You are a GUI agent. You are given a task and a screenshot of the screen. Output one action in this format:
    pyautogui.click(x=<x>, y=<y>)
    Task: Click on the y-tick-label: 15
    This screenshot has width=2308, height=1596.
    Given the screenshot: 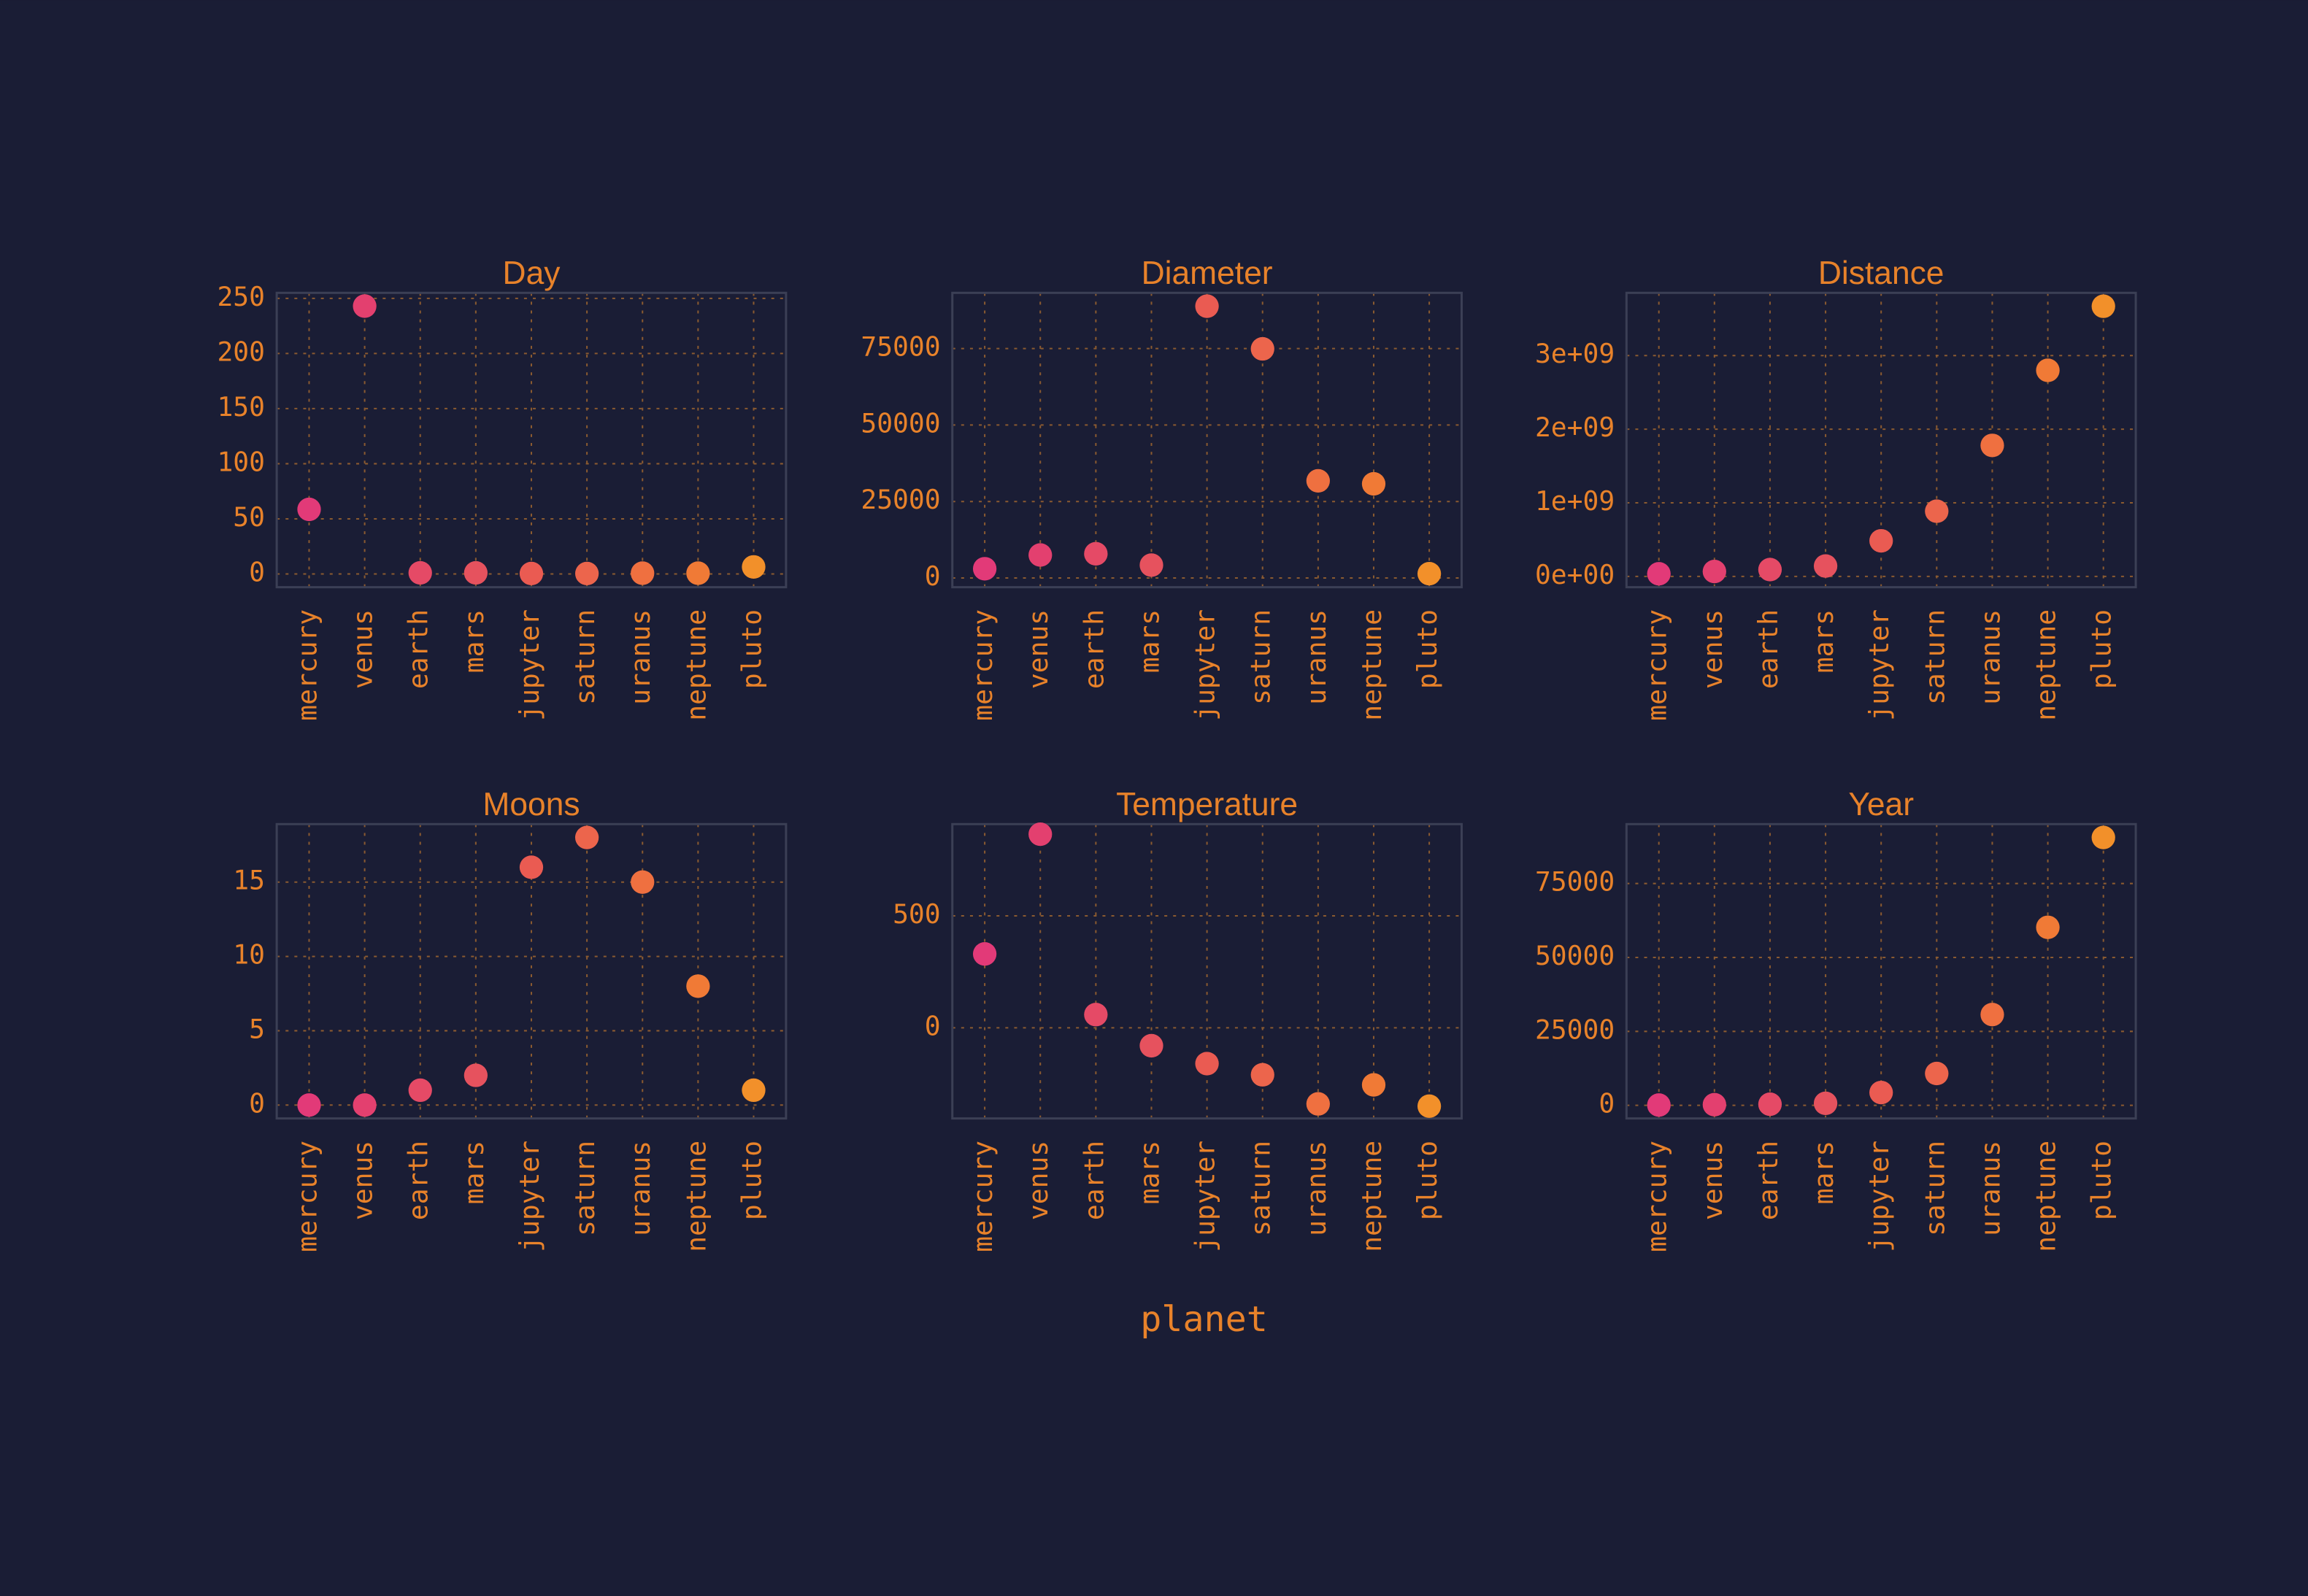 What is the action you would take?
    pyautogui.click(x=249, y=880)
    